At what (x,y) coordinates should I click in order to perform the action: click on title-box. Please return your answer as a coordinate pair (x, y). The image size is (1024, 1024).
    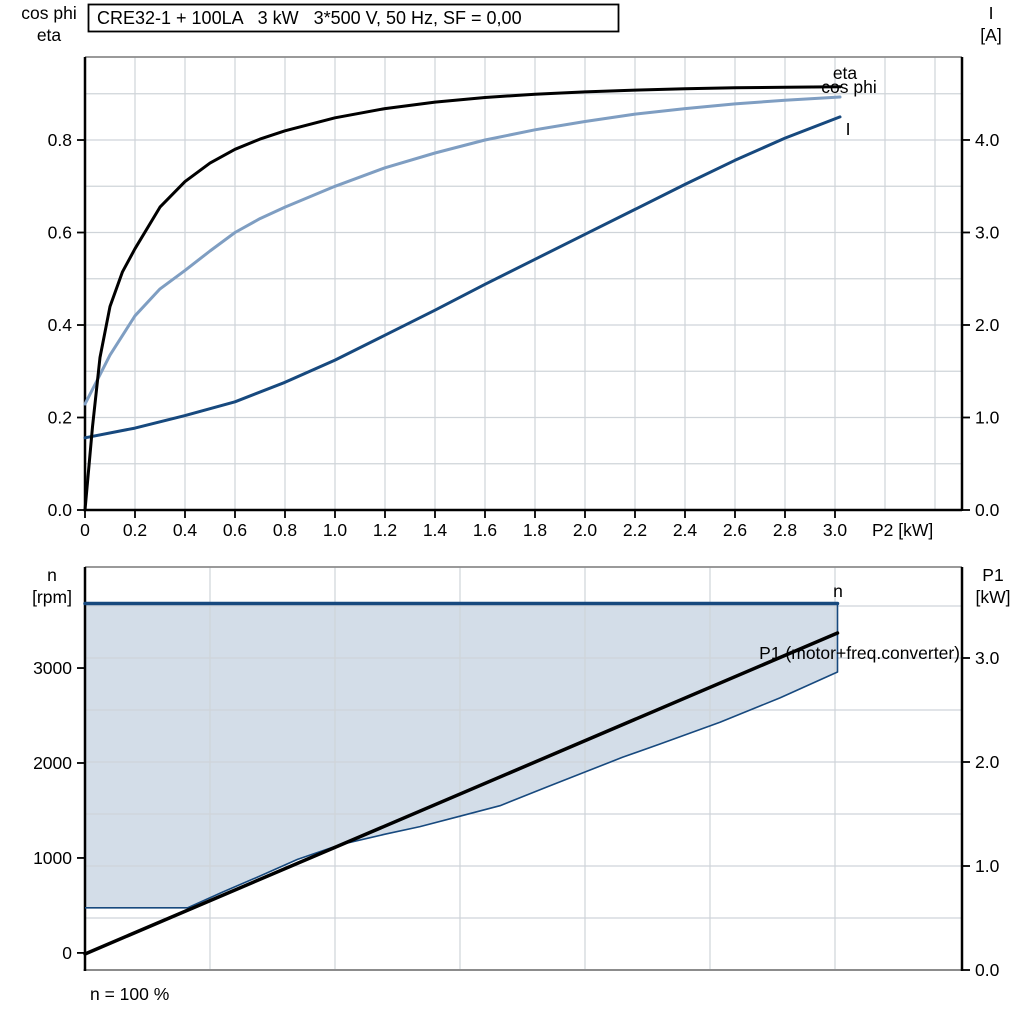
    Looking at the image, I should click on (353, 18).